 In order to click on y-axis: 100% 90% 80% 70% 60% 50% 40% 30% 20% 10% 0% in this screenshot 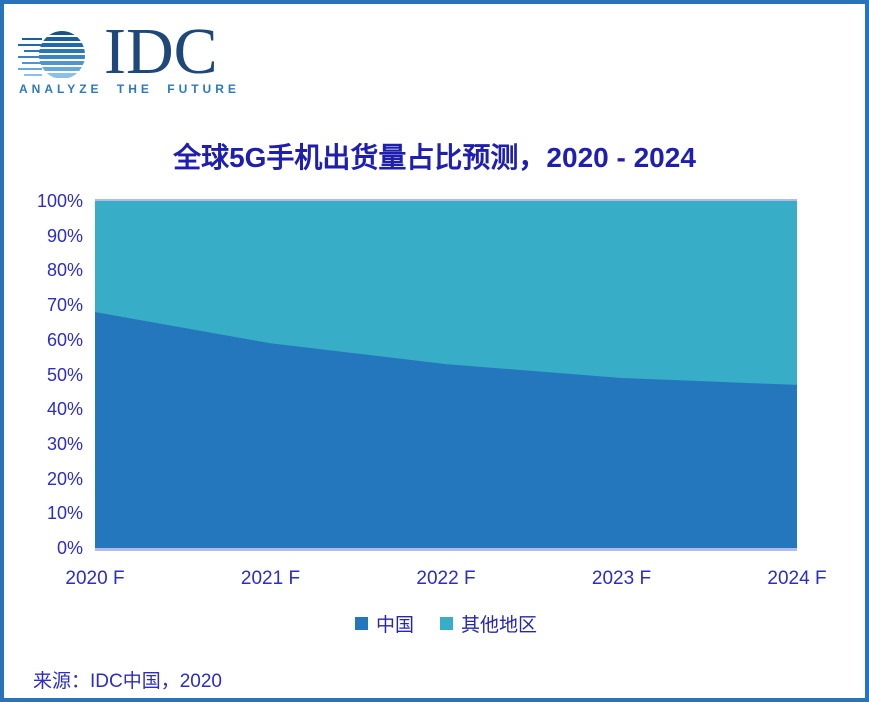, I will do `click(43, 351)`.